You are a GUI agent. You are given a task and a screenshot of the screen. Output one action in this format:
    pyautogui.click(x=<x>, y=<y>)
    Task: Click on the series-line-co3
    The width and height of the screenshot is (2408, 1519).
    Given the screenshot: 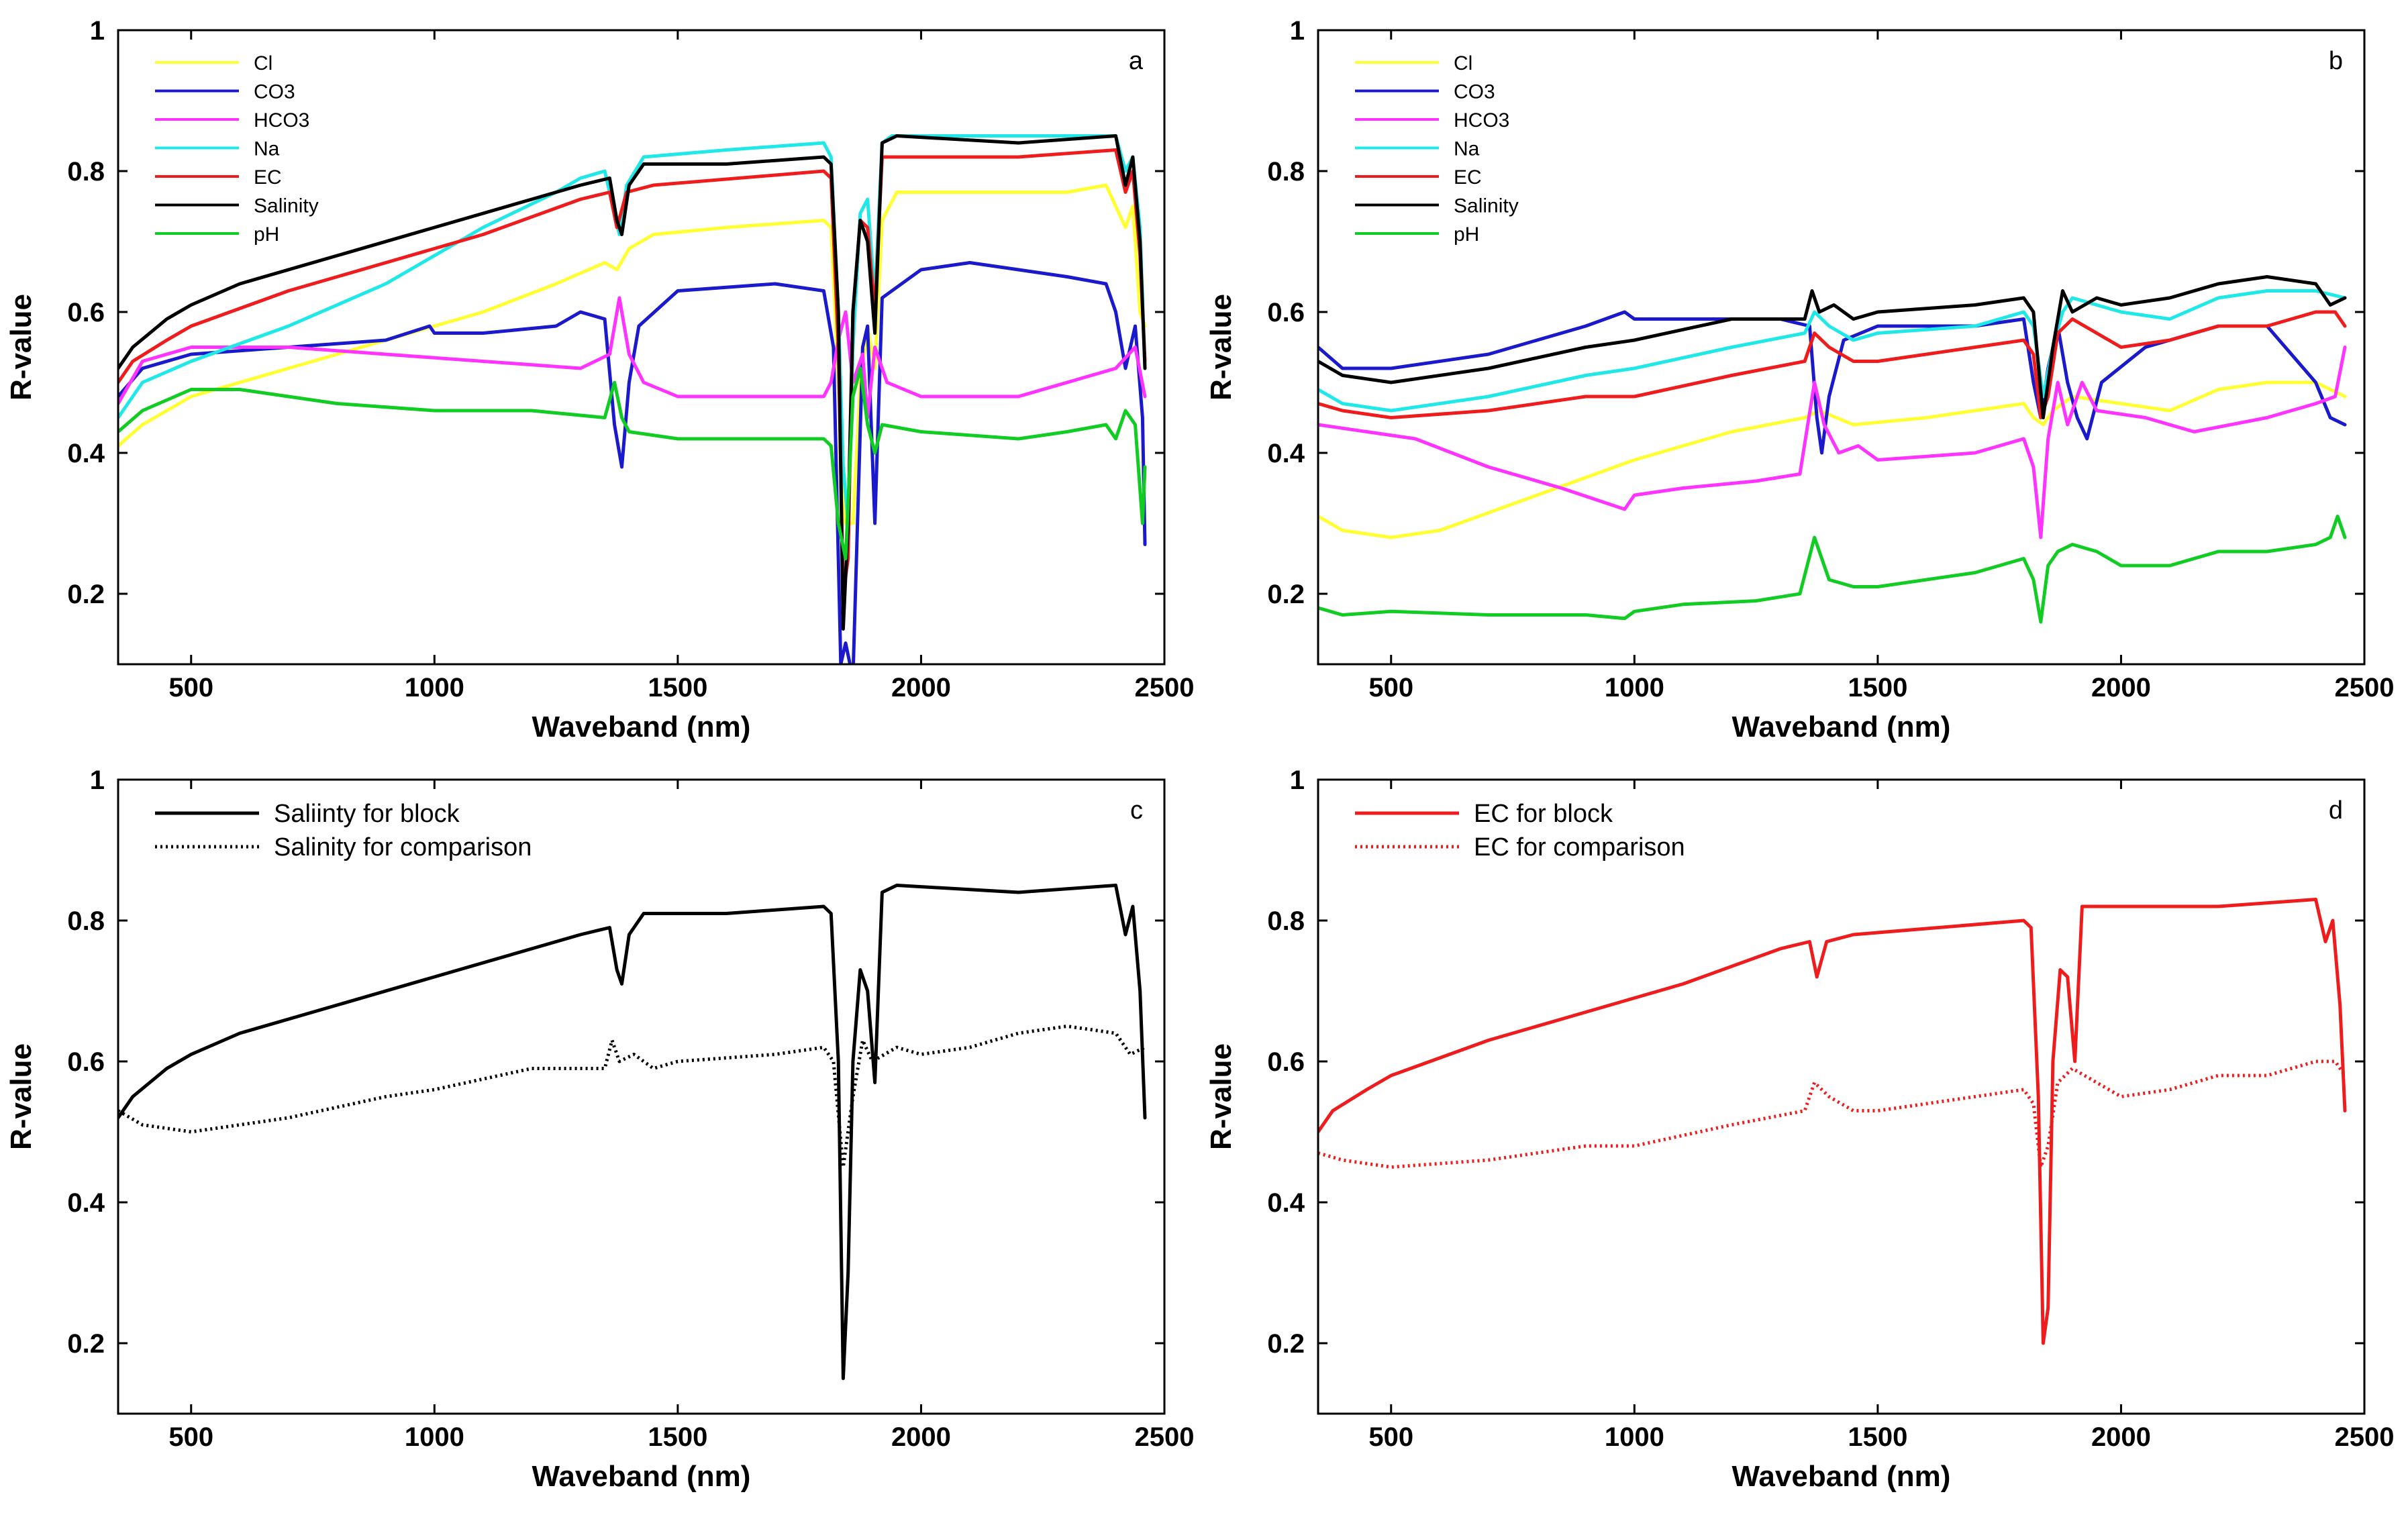 What is the action you would take?
    pyautogui.click(x=633, y=462)
    